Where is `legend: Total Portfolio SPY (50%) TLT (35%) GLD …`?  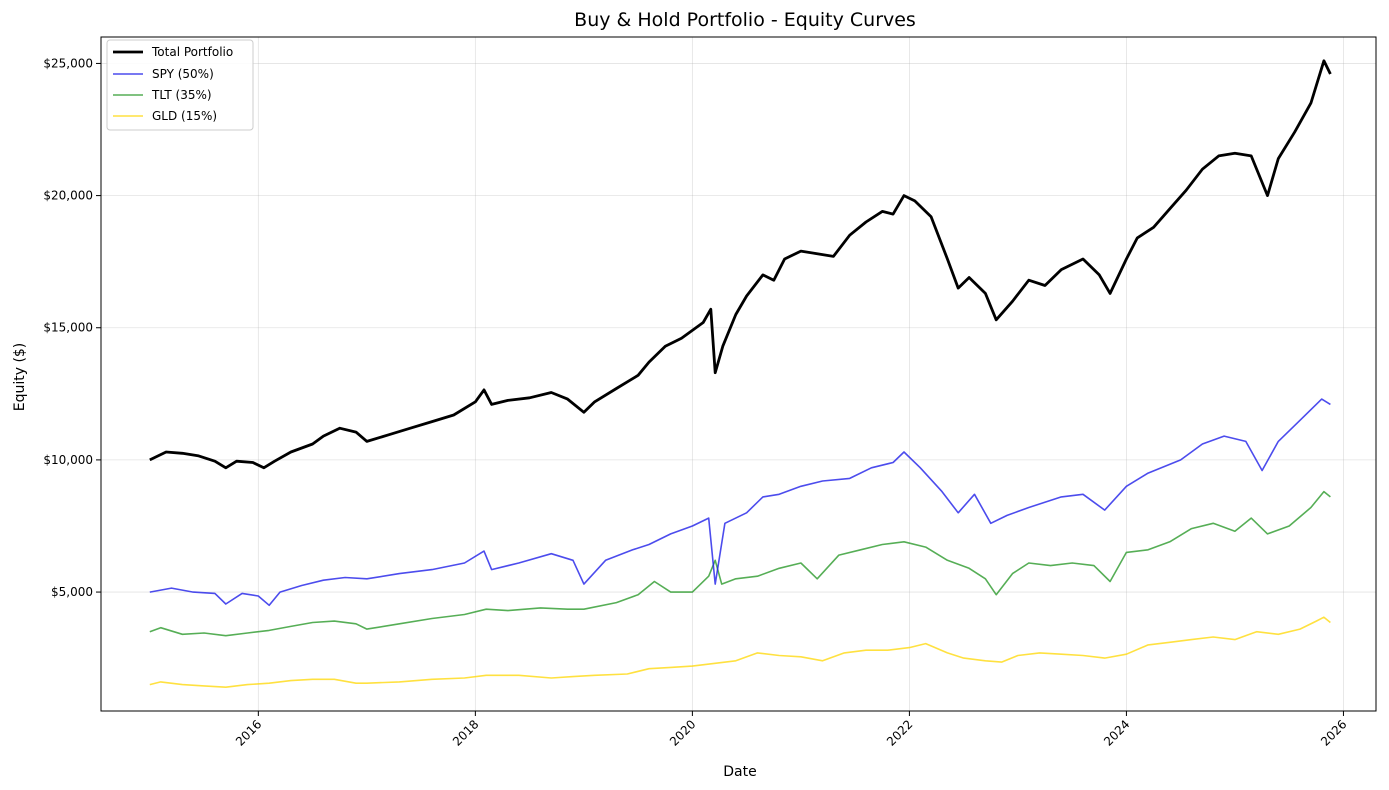
legend: Total Portfolio SPY (50%) TLT (35%) GLD … is located at coordinates (180, 85).